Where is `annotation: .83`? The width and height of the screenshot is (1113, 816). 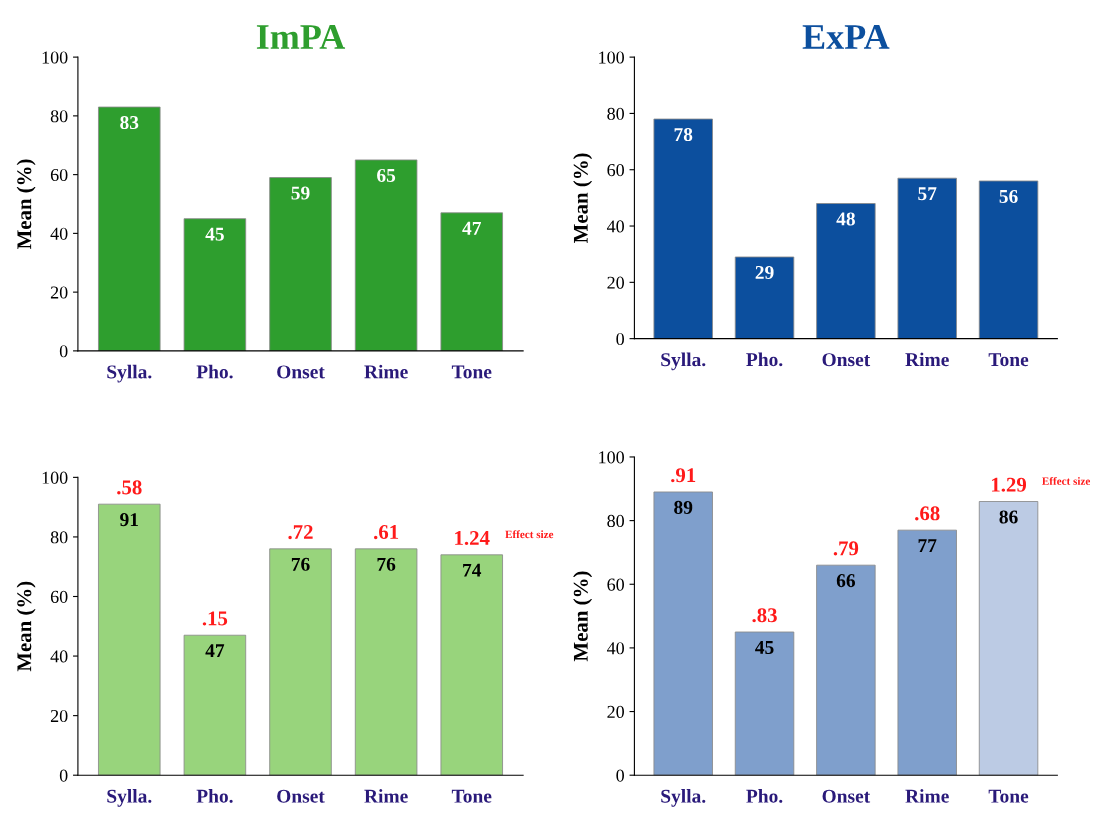 annotation: .83 is located at coordinates (764, 615).